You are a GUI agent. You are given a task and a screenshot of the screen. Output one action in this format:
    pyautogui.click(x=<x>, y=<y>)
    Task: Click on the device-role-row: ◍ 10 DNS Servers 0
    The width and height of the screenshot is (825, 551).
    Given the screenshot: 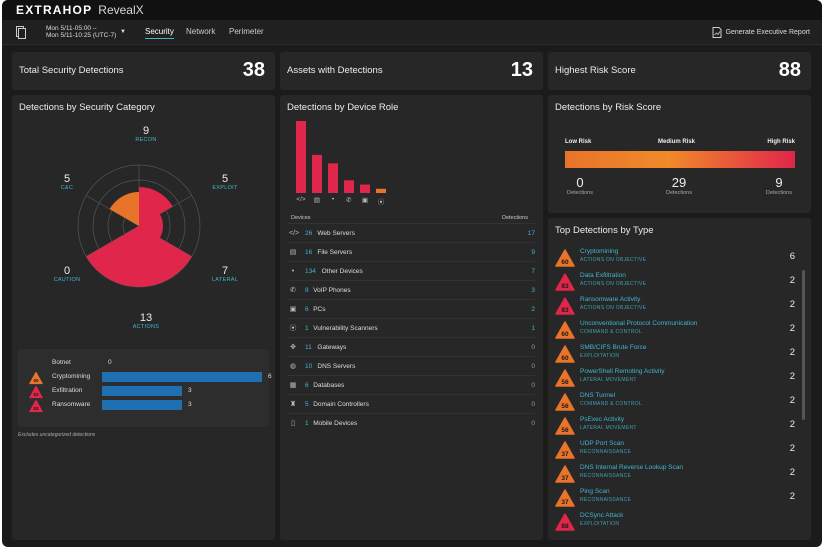 What is the action you would take?
    pyautogui.click(x=411, y=365)
    